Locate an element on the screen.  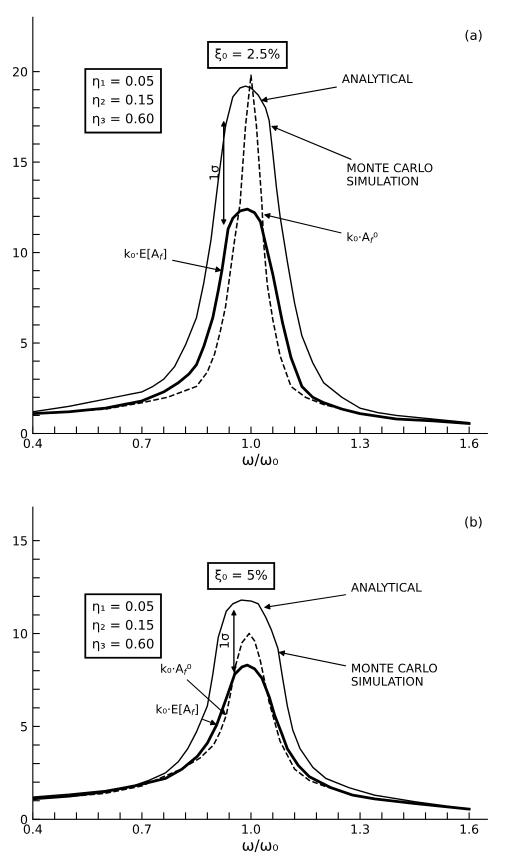
annotation: ξ₀ = 5% is located at coordinates (241, 576).